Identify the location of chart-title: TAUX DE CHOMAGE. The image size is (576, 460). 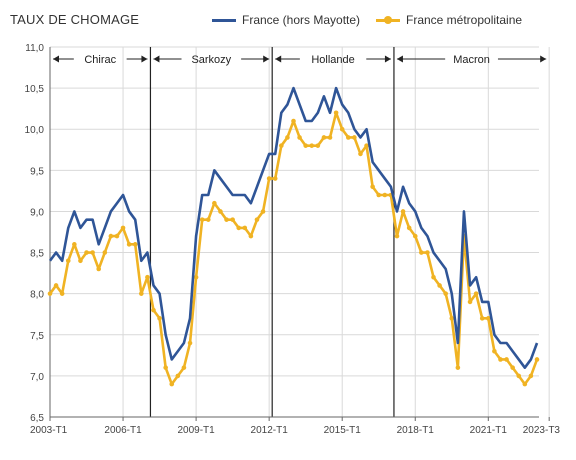
(75, 19).